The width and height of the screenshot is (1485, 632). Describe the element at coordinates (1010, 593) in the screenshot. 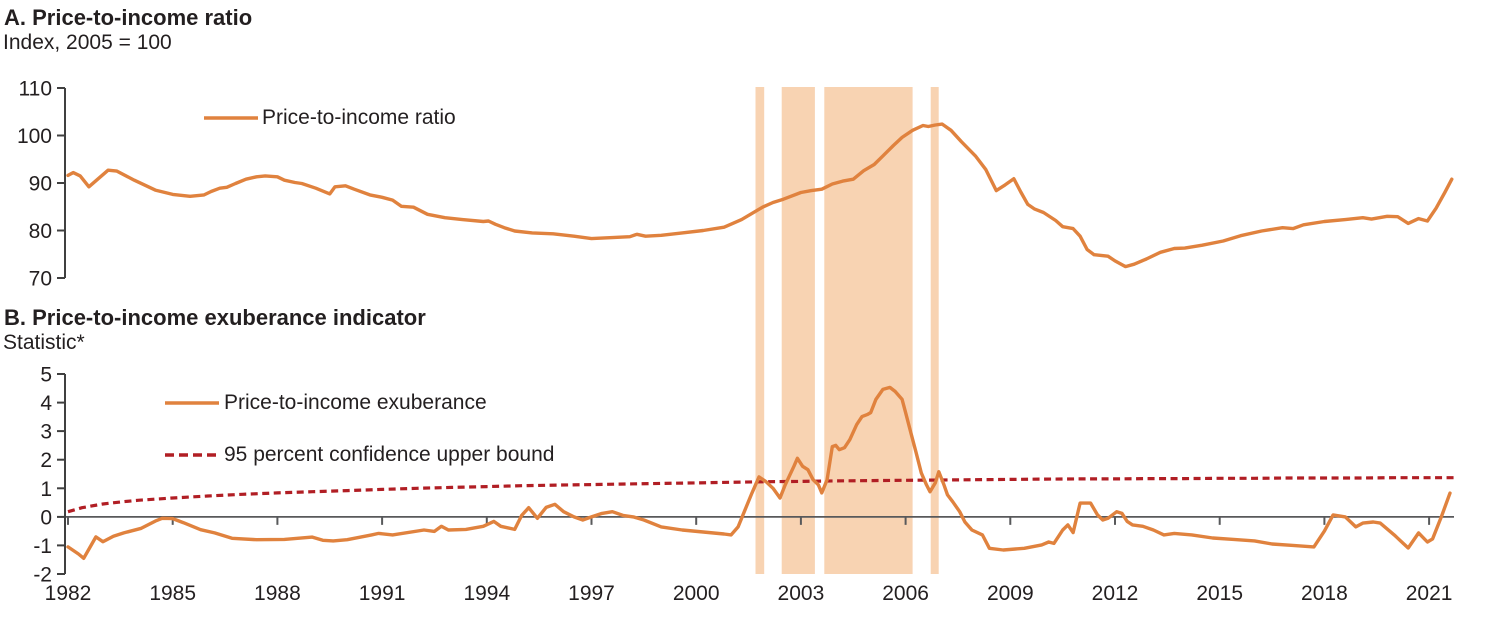

I see `x-axis-tick-label: 2009` at that location.